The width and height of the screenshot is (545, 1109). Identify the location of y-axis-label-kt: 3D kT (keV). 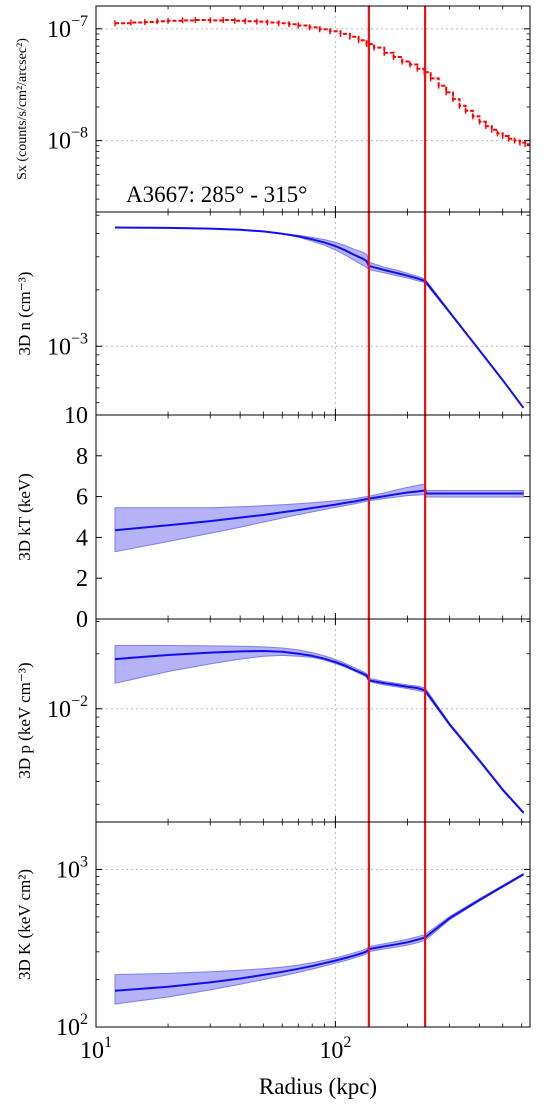
(24, 517).